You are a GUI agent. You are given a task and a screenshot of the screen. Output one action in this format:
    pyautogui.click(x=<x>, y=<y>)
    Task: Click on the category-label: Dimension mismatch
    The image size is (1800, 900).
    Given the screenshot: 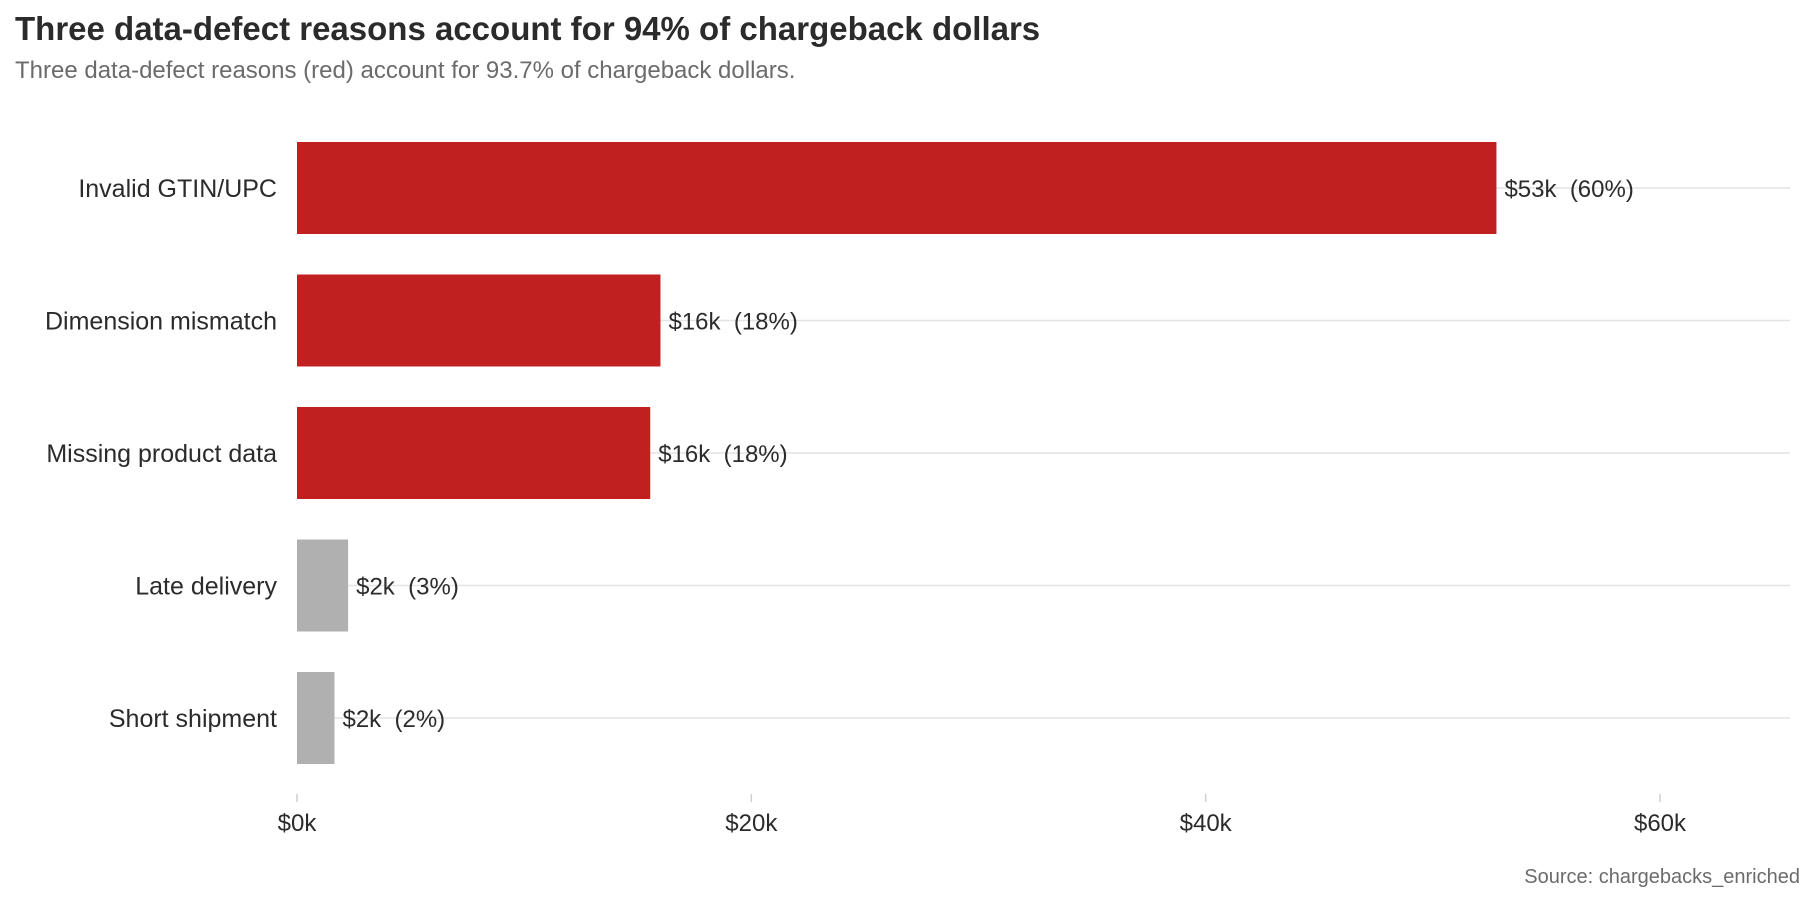 What is the action you would take?
    pyautogui.click(x=161, y=322)
    